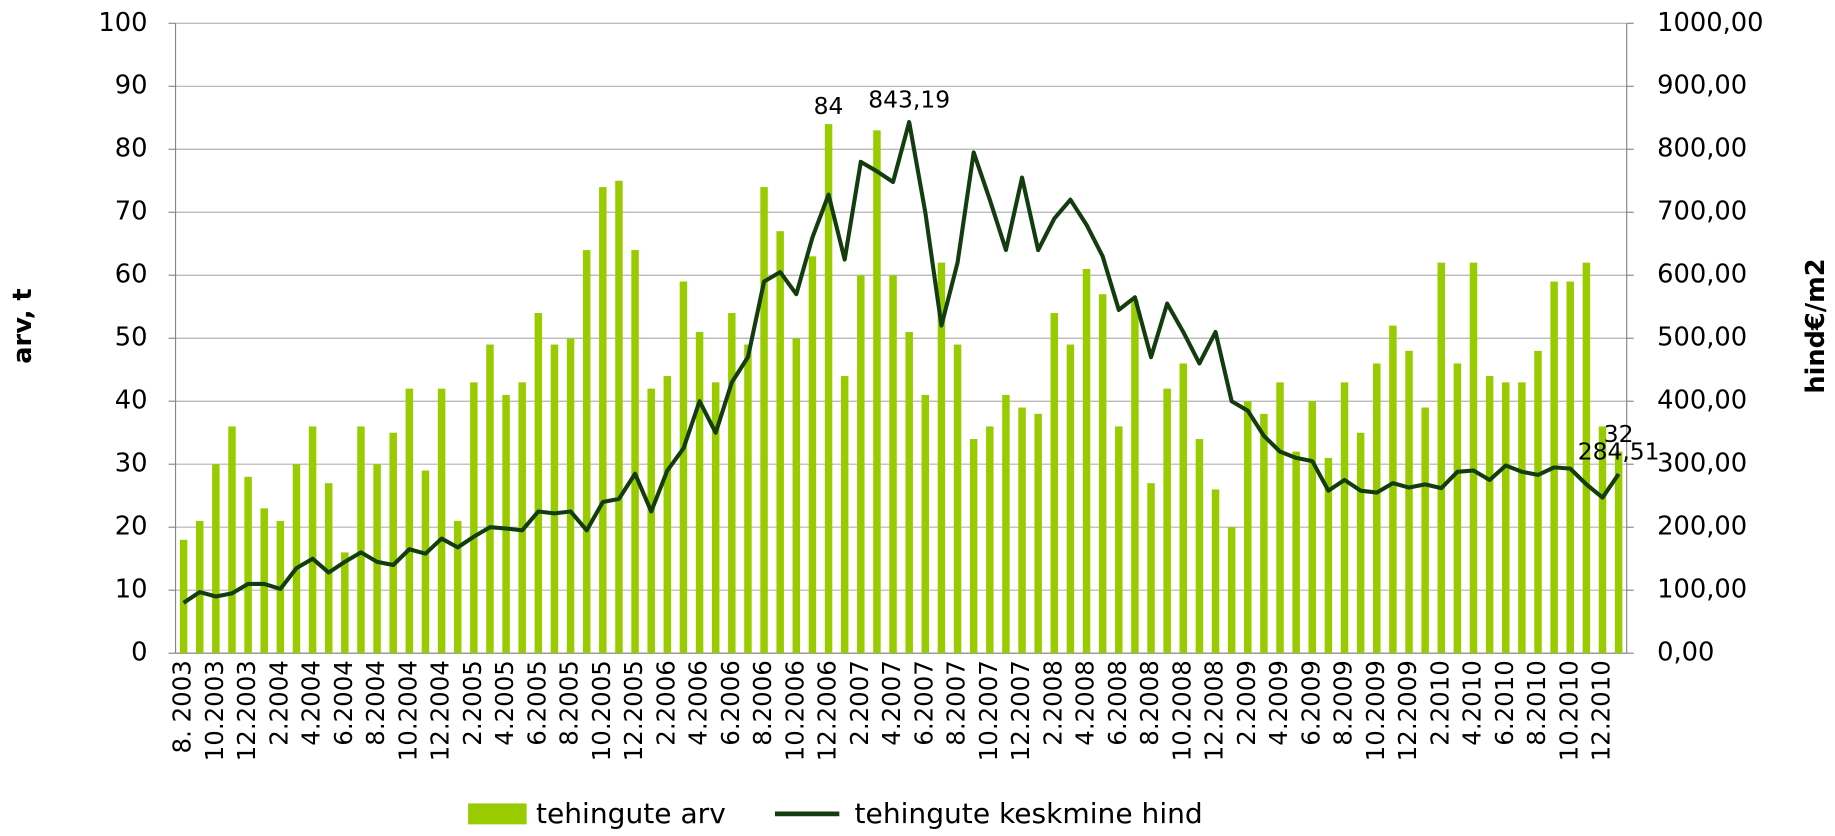 Image resolution: width=1835 pixels, height=836 pixels. Describe the element at coordinates (923, 703) in the screenshot. I see `x-tick-label: 6.2007` at that location.